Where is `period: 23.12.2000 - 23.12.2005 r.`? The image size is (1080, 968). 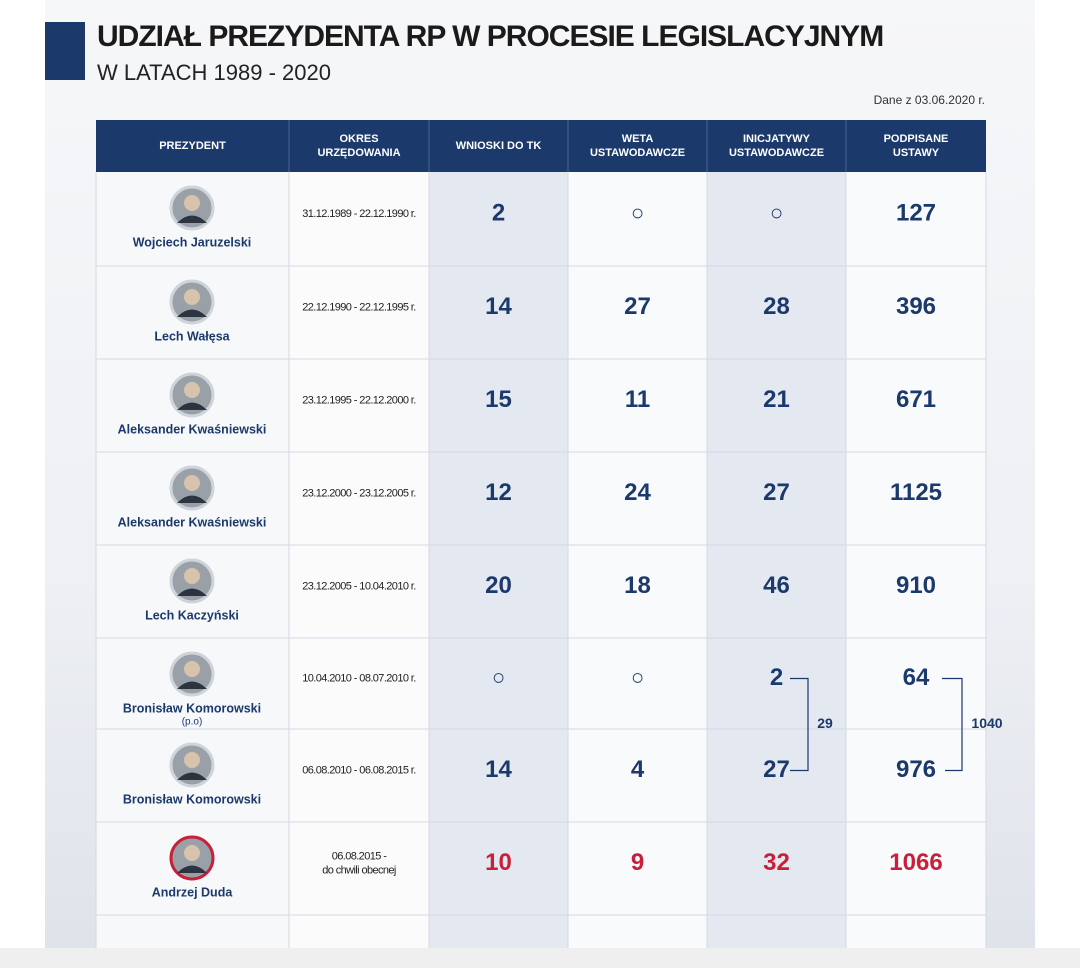 period: 23.12.2000 - 23.12.2005 r. is located at coordinates (359, 493).